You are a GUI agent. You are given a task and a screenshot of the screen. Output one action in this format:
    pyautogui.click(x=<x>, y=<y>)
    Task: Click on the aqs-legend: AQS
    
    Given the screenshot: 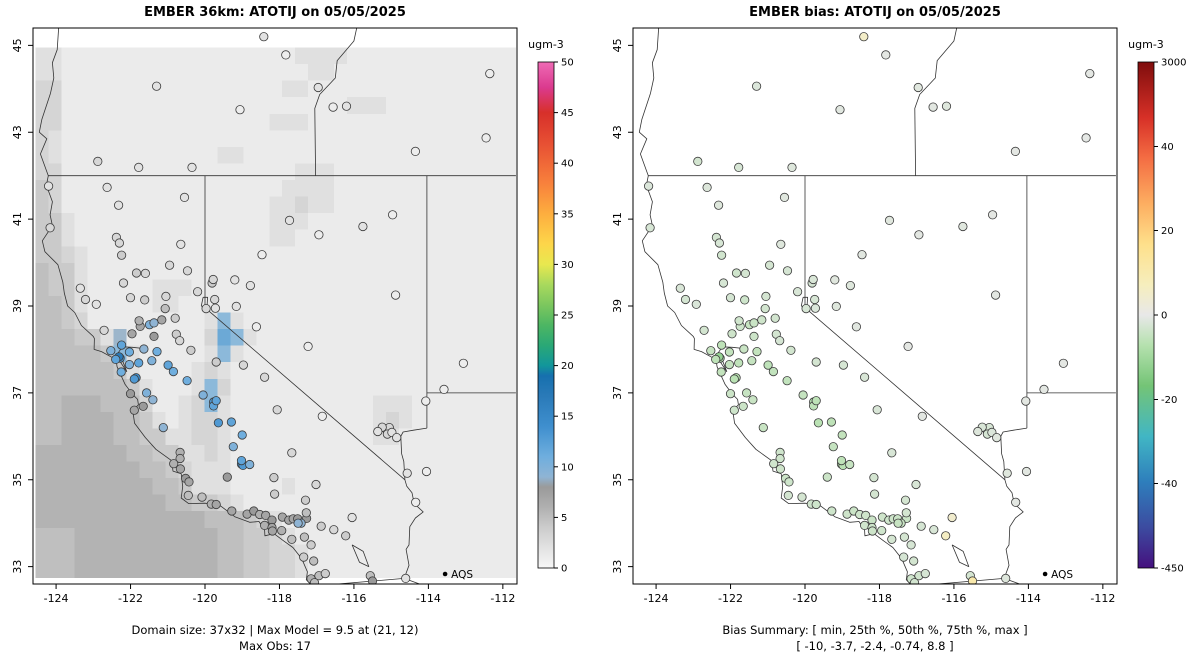 What is the action you would take?
    pyautogui.click(x=1057, y=575)
    